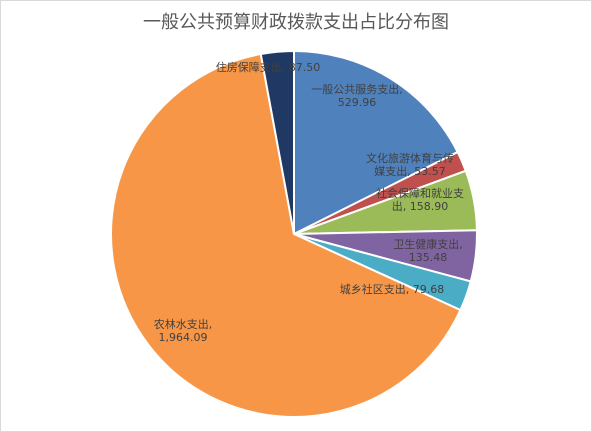 Image resolution: width=592 pixels, height=432 pixels. What do you see at coordinates (420, 199) in the screenshot?
I see `data-label-social-security-employment: 社会保障和就业支出, 158.90` at bounding box center [420, 199].